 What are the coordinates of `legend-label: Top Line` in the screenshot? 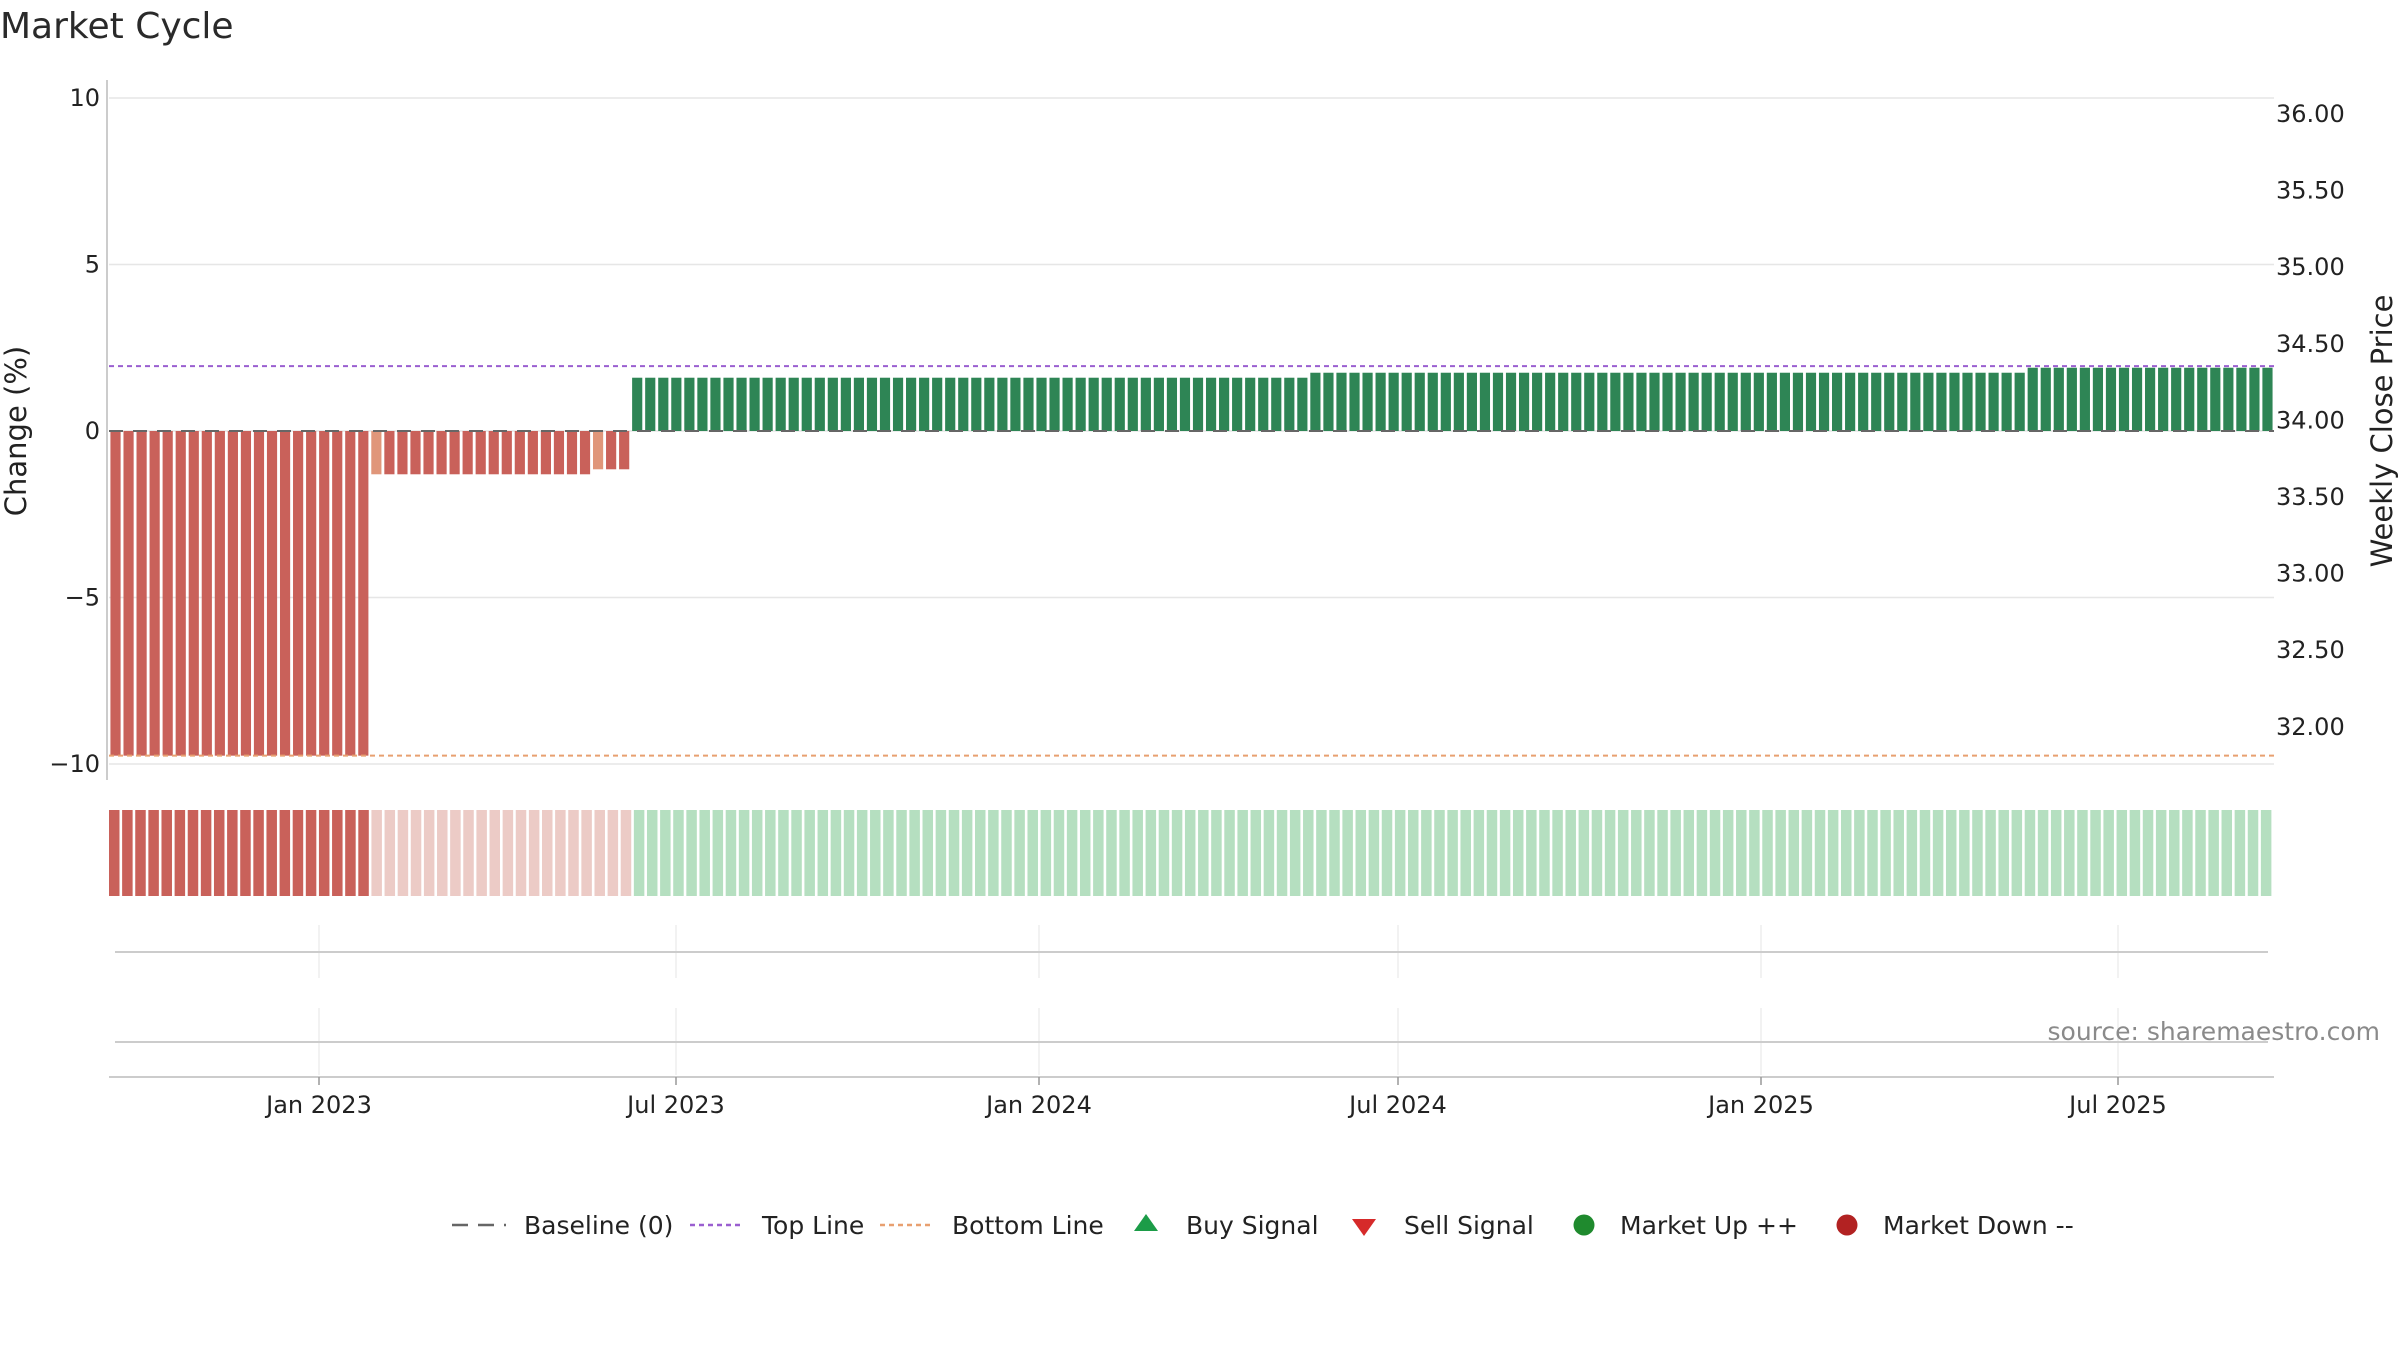 It's located at (812, 1225).